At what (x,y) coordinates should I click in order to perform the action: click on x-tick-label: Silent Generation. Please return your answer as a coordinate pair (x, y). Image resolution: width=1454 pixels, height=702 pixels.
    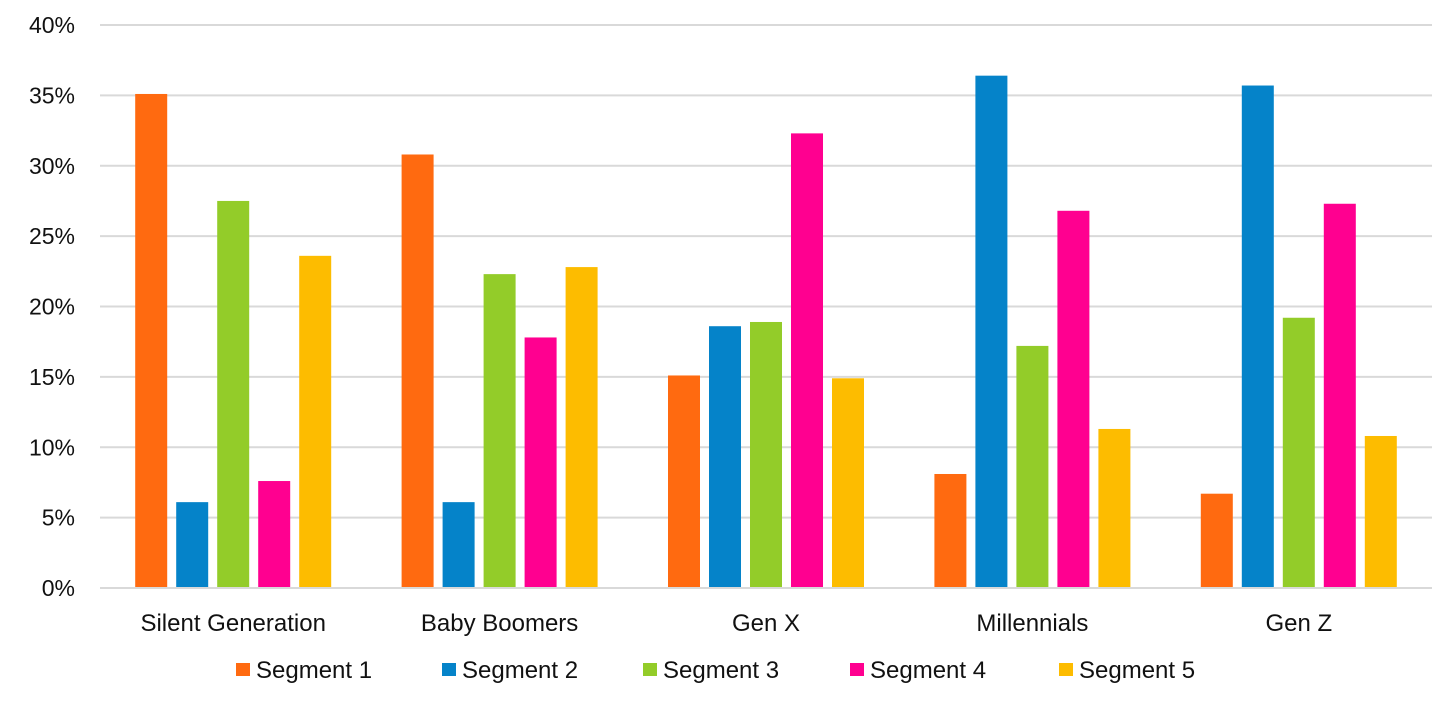
    Looking at the image, I should click on (232, 623).